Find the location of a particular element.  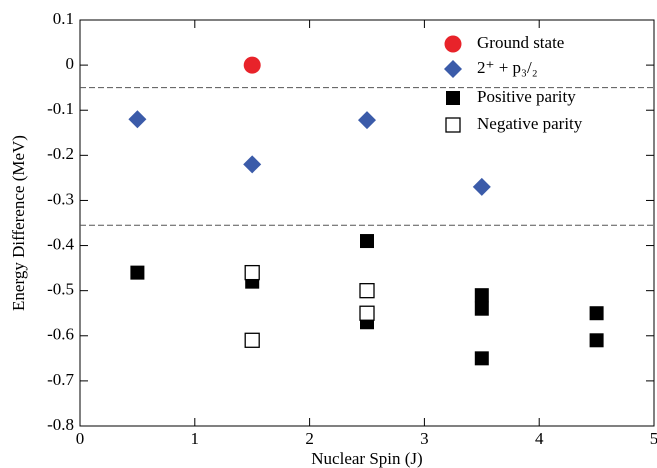

y-tick-label: -0.5 is located at coordinates (60, 289).